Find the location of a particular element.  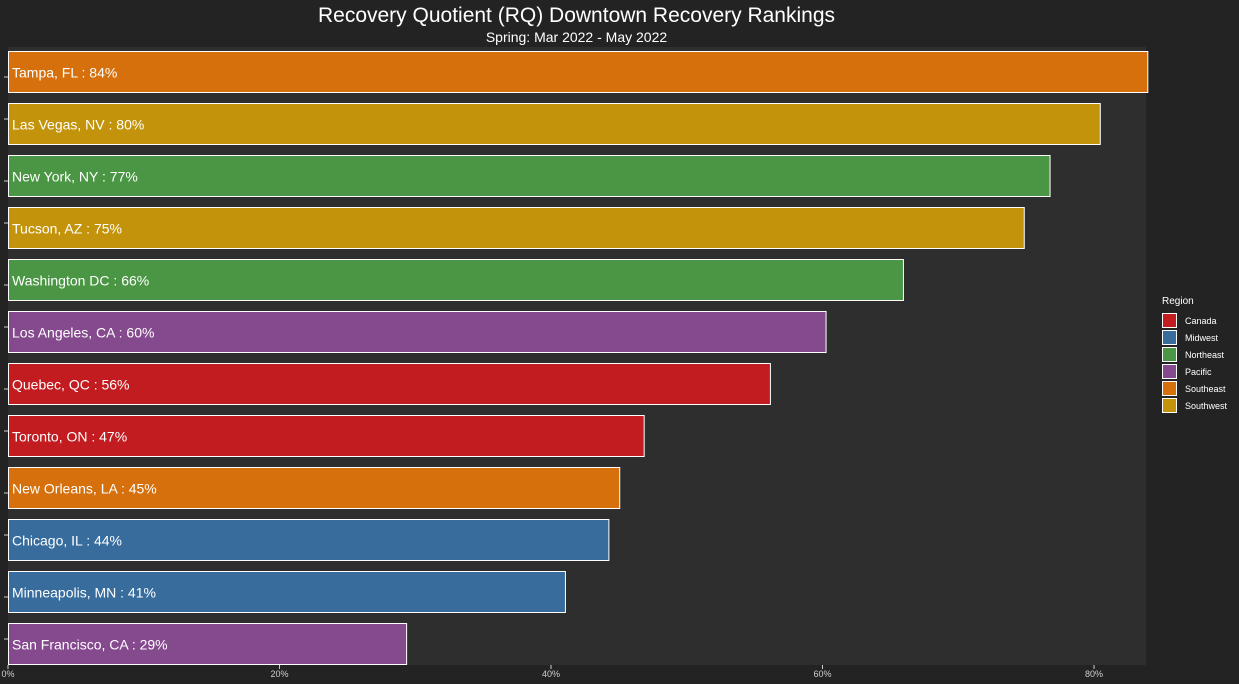

legend-item: Midwest is located at coordinates (1194, 337).